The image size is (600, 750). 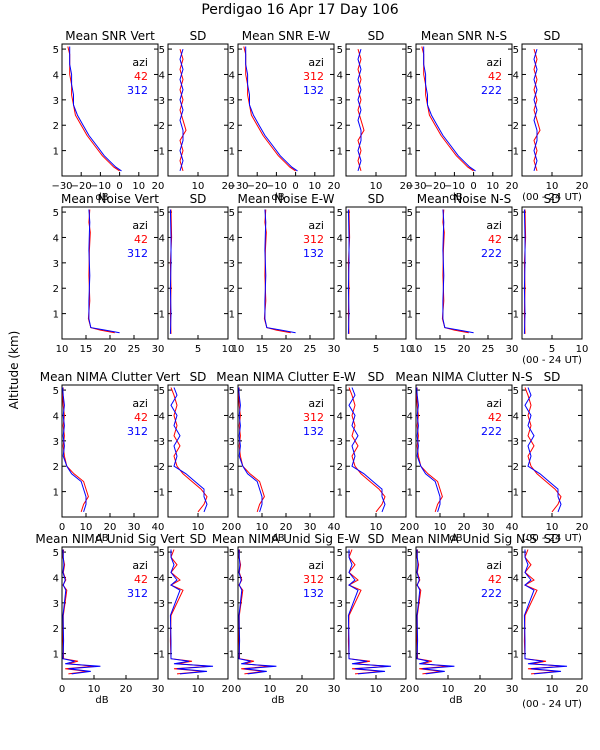 I want to click on x-tick-label: −10, so click(x=100, y=186).